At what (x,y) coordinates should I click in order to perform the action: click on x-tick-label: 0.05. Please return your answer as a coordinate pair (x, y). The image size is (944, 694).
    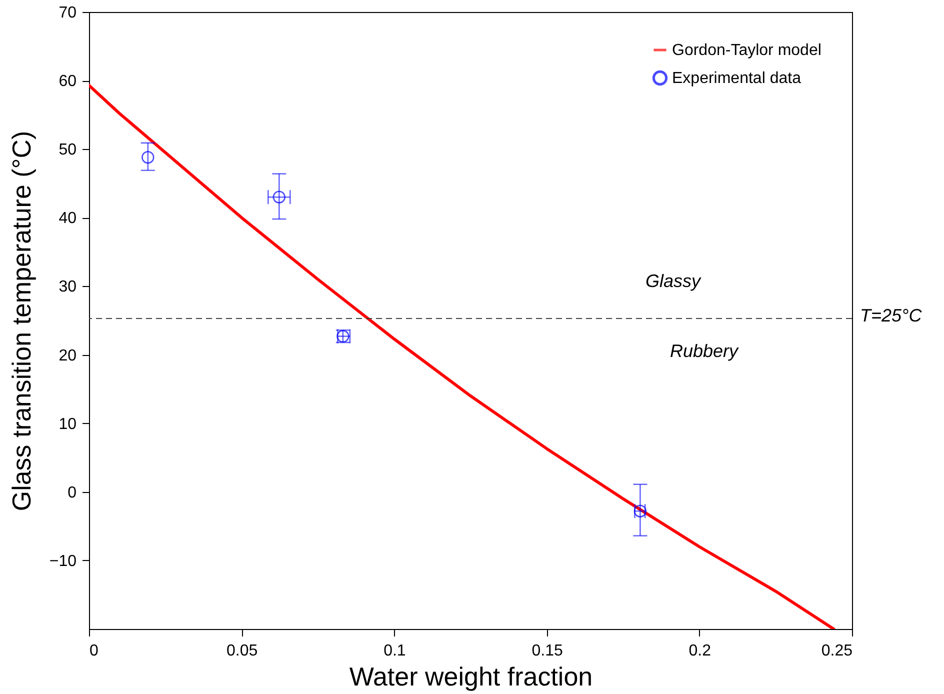
    Looking at the image, I should click on (242, 651).